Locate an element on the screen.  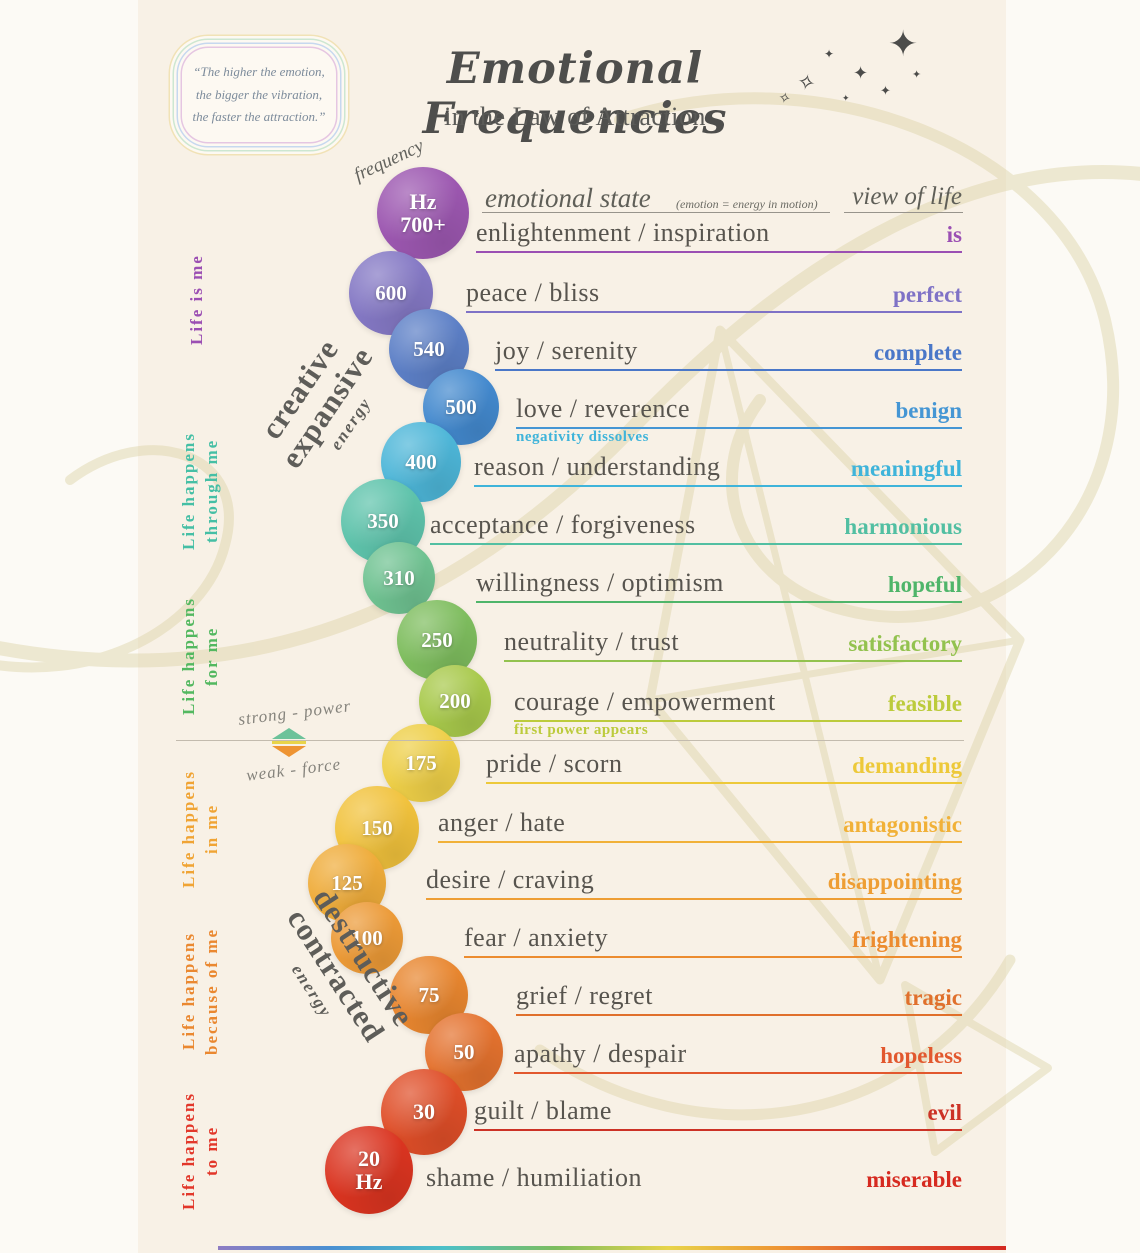
side-label-life-happens-for-me: Life happens for me is located at coordinates (201, 656).